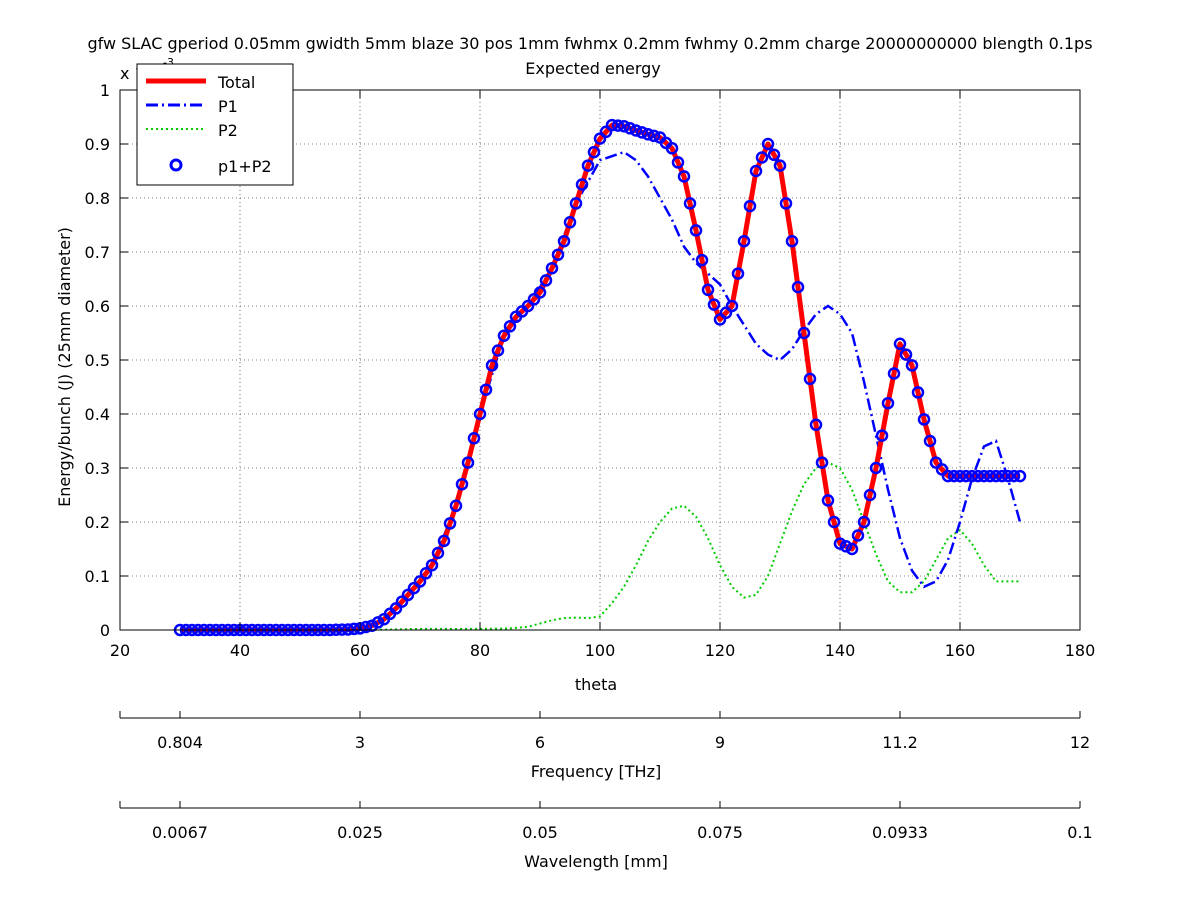  What do you see at coordinates (360, 742) in the screenshot?
I see `frequency-tick-label: 3` at bounding box center [360, 742].